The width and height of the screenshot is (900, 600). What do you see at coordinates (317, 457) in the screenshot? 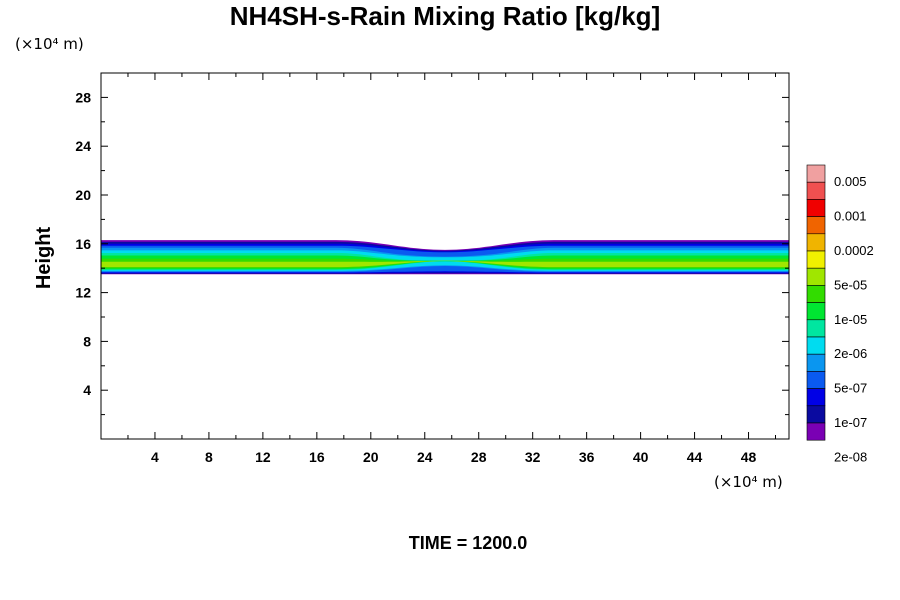
I see `x-tick-label: 16` at bounding box center [317, 457].